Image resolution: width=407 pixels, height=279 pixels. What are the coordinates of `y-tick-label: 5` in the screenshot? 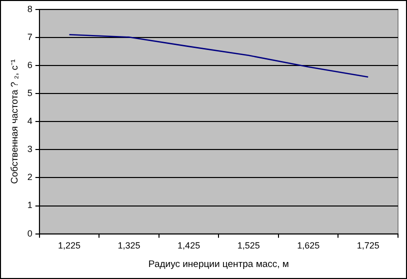 It's located at (29, 93).